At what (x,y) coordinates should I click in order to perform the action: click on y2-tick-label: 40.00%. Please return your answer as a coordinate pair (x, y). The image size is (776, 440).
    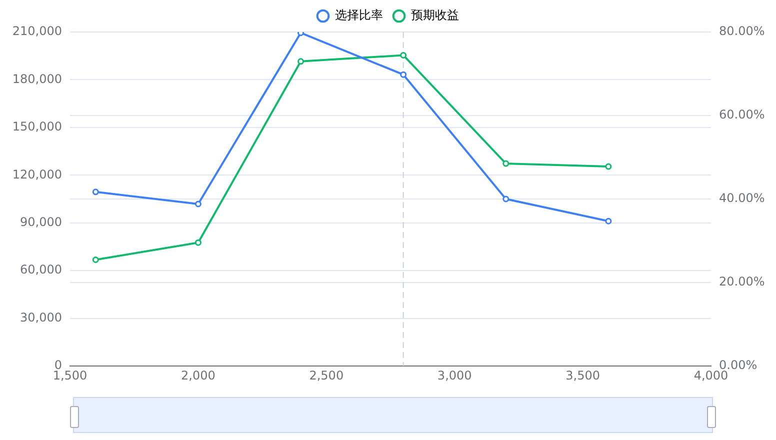
    Looking at the image, I should click on (742, 198).